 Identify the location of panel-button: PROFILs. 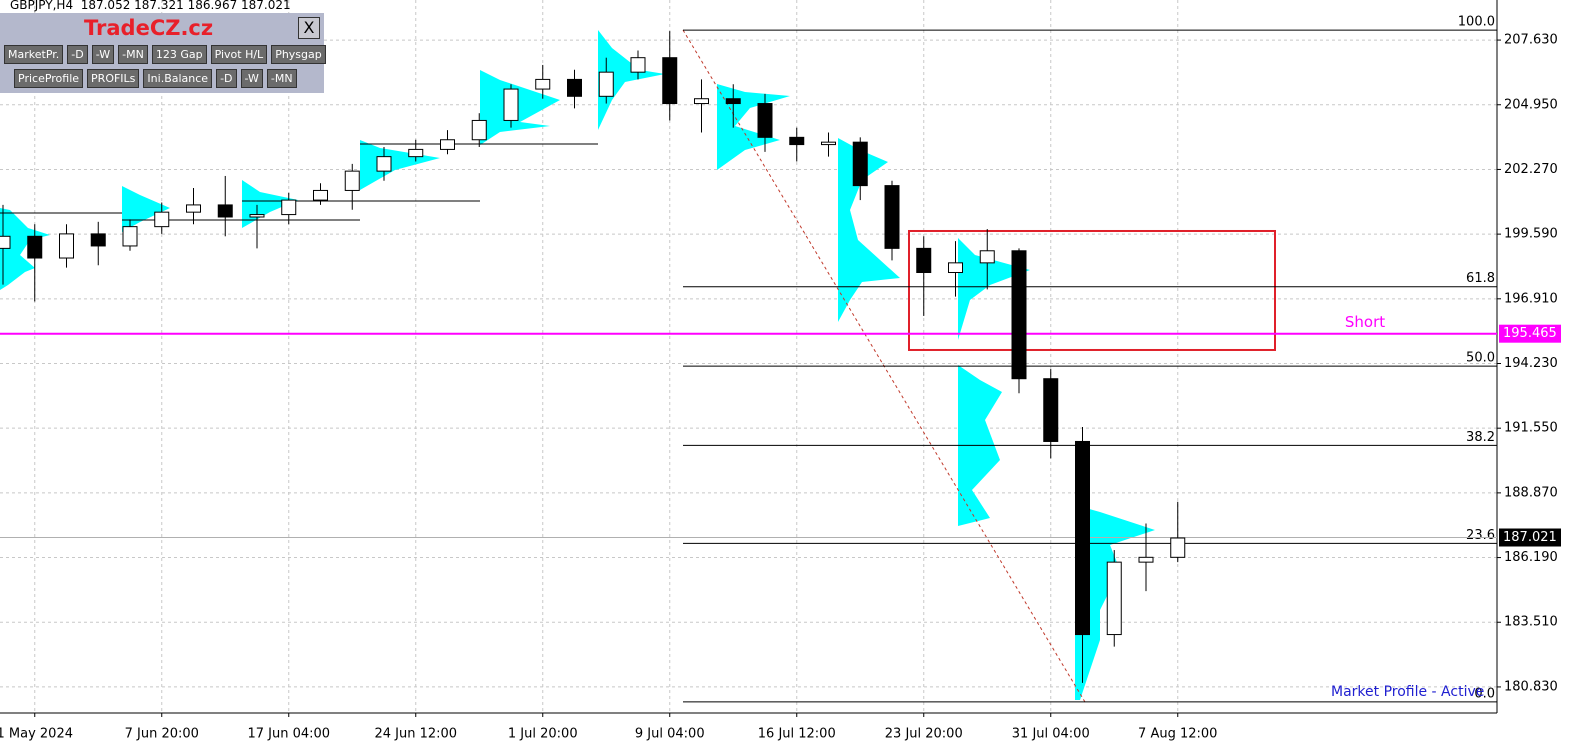
(113, 78).